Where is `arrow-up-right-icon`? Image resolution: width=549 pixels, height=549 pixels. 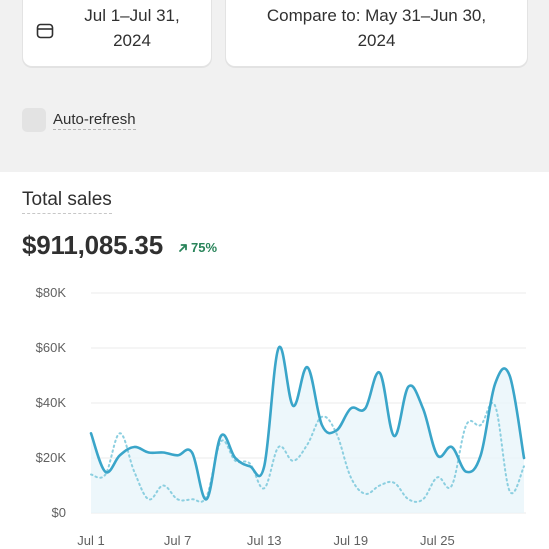 arrow-up-right-icon is located at coordinates (183, 247).